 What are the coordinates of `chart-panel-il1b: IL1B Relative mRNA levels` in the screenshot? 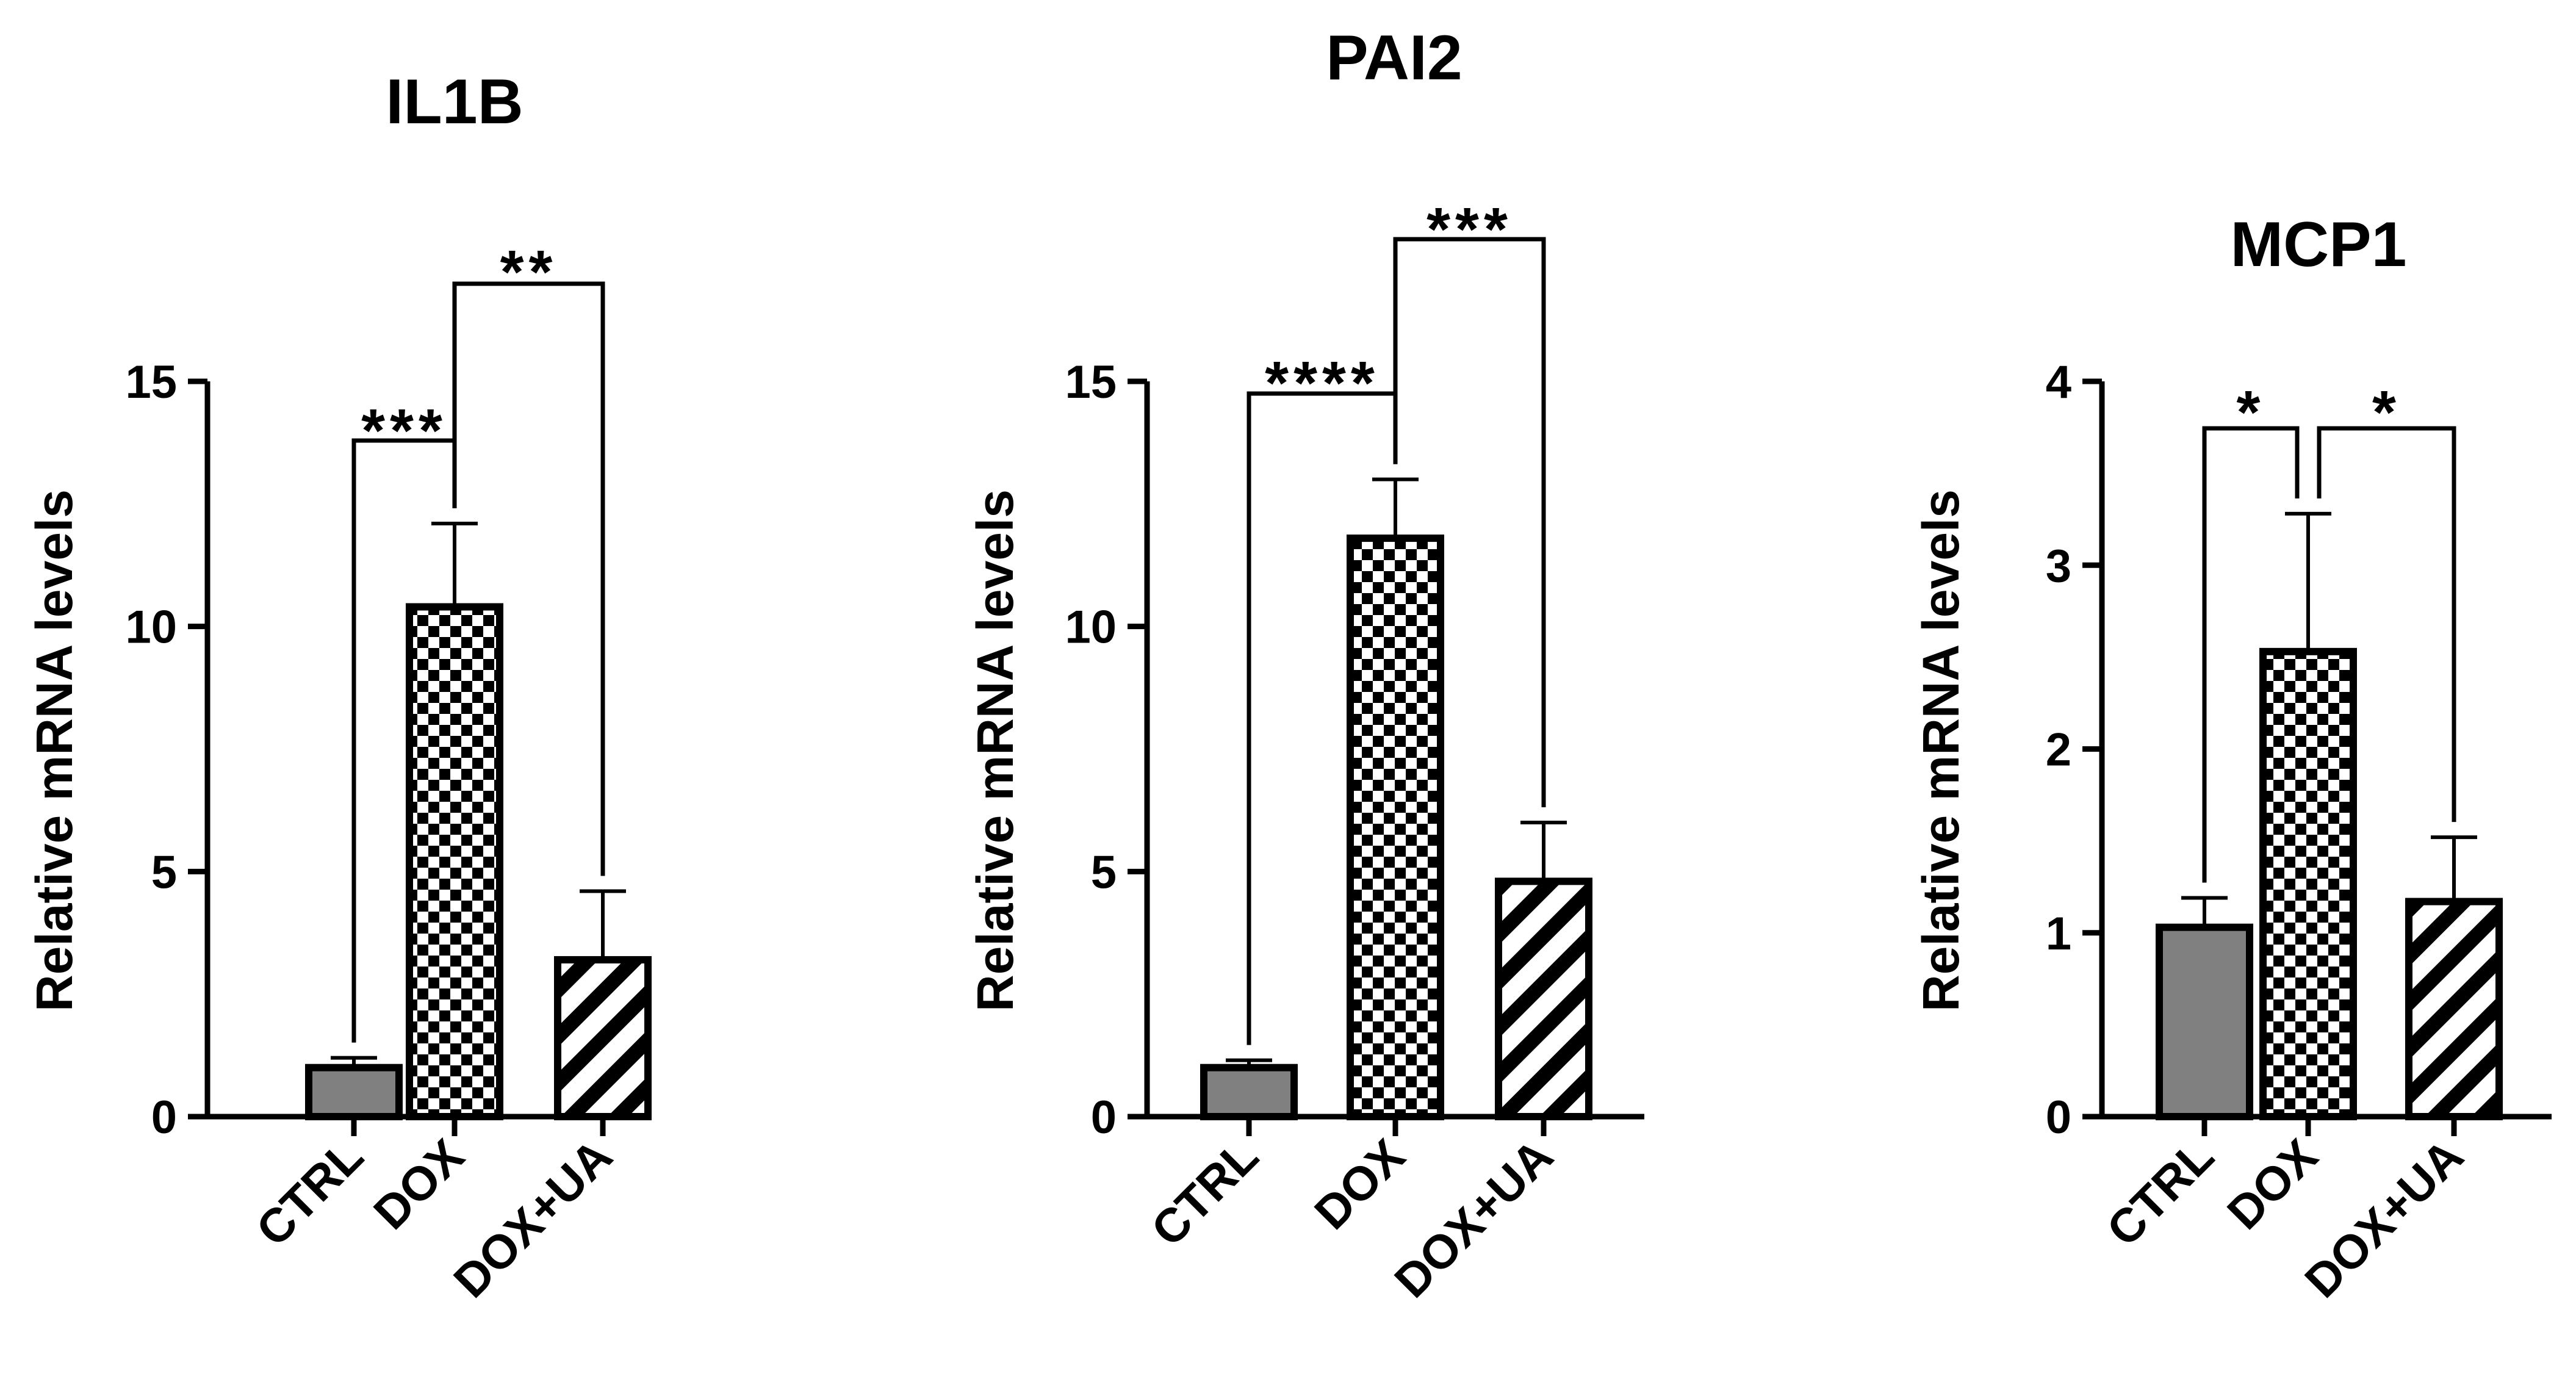 It's located at (274, 539).